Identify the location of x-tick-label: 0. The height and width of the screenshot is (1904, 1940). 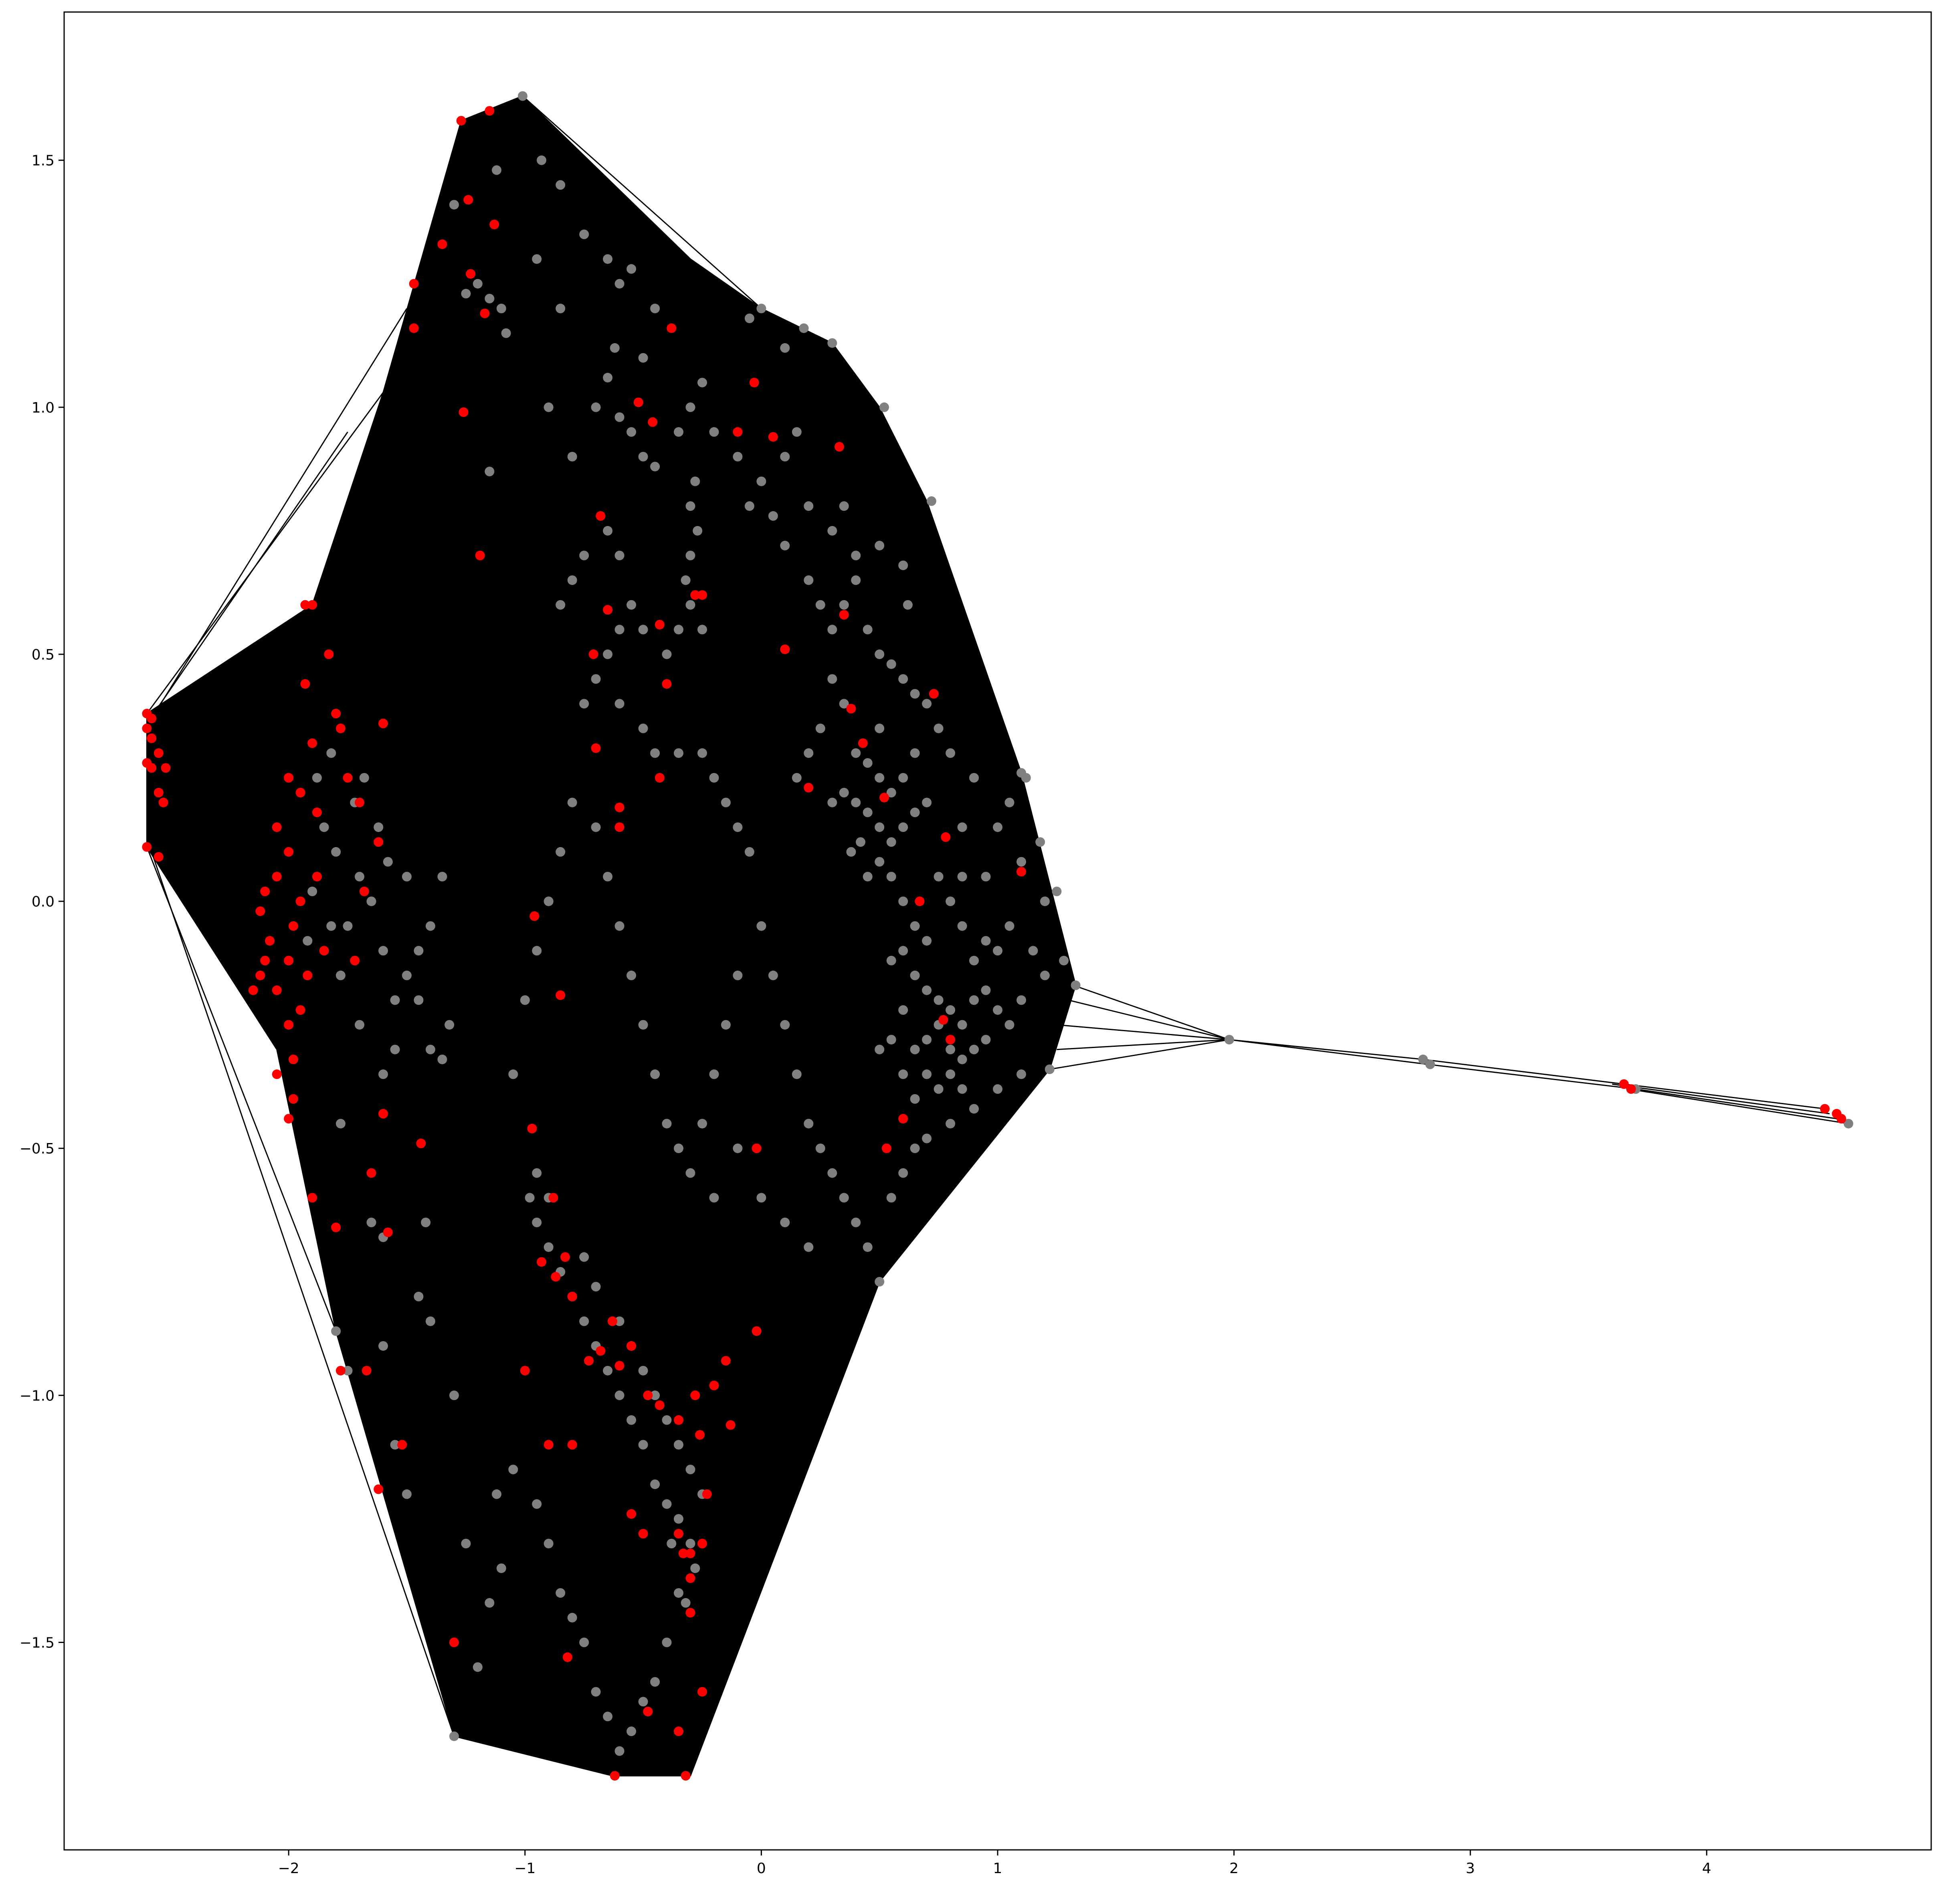
(761, 1868).